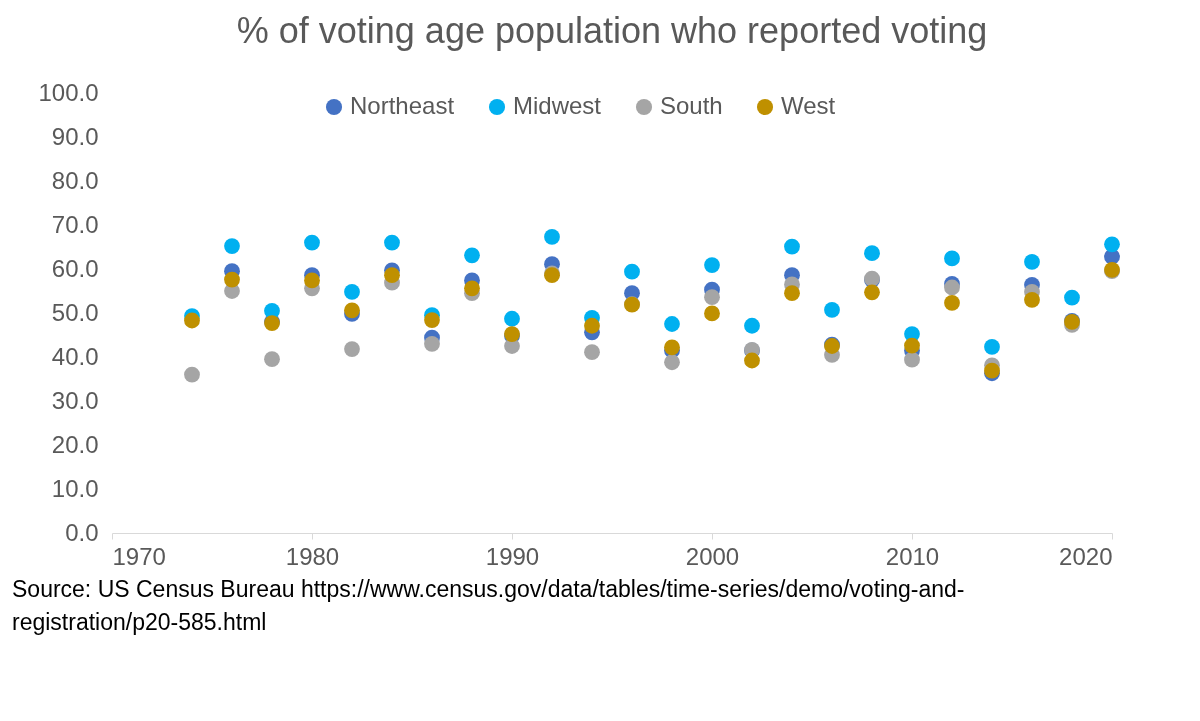  Describe the element at coordinates (488, 605) in the screenshot. I see `source-note: Source: US Census Bureau https://www.census.gov/data/tables/time-series/demo/voting-and-registration/p20-585.html` at that location.